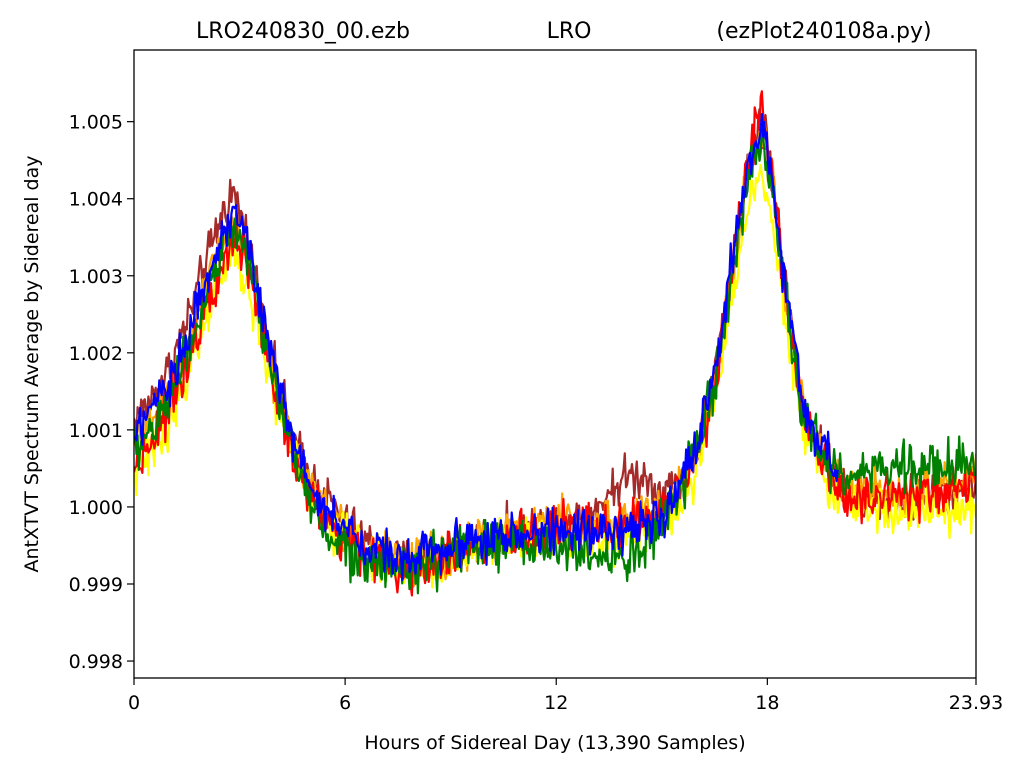 This screenshot has height=770, width=1024. Describe the element at coordinates (96, 585) in the screenshot. I see `y-tick-label: 0.999` at that location.